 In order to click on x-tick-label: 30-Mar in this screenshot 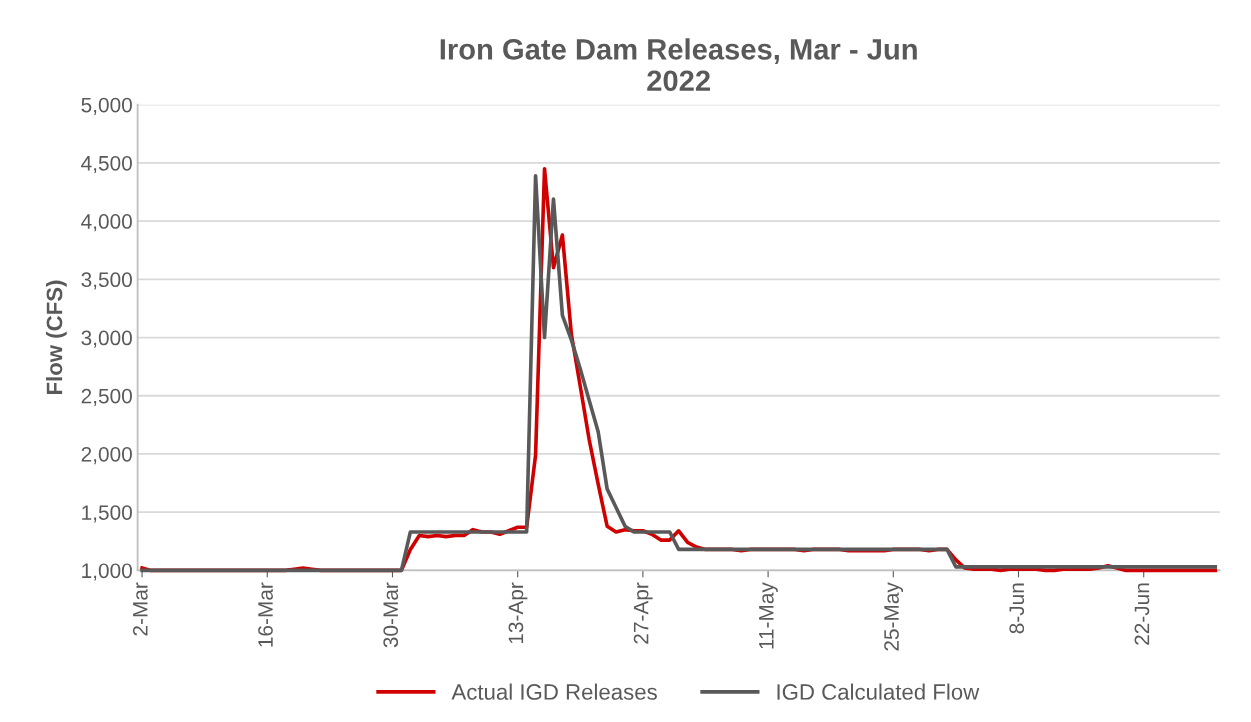, I will do `click(391, 615)`.